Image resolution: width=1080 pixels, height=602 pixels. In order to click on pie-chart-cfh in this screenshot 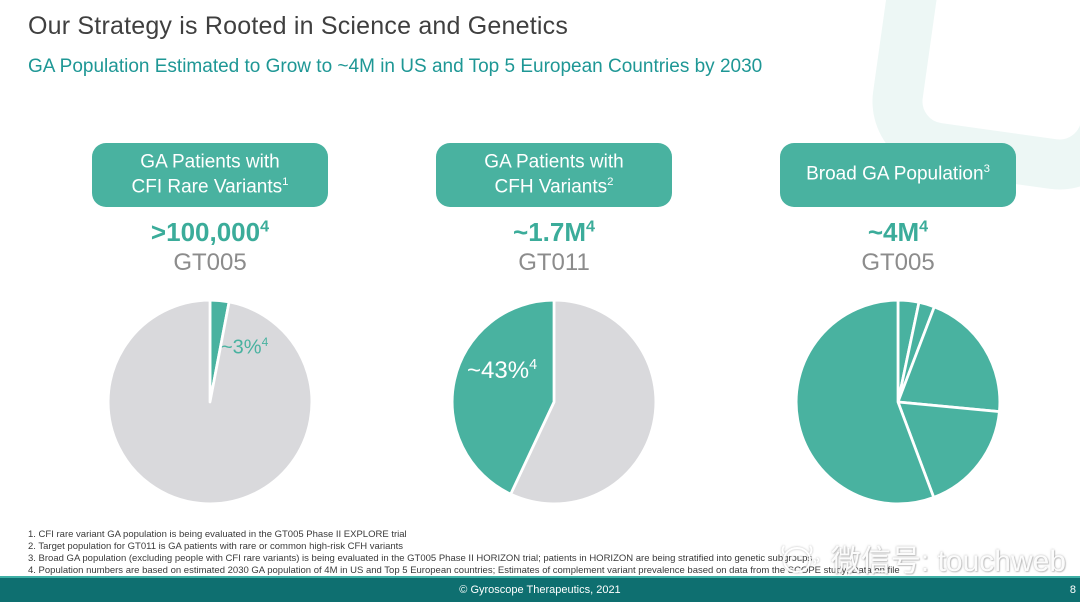, I will do `click(554, 402)`.